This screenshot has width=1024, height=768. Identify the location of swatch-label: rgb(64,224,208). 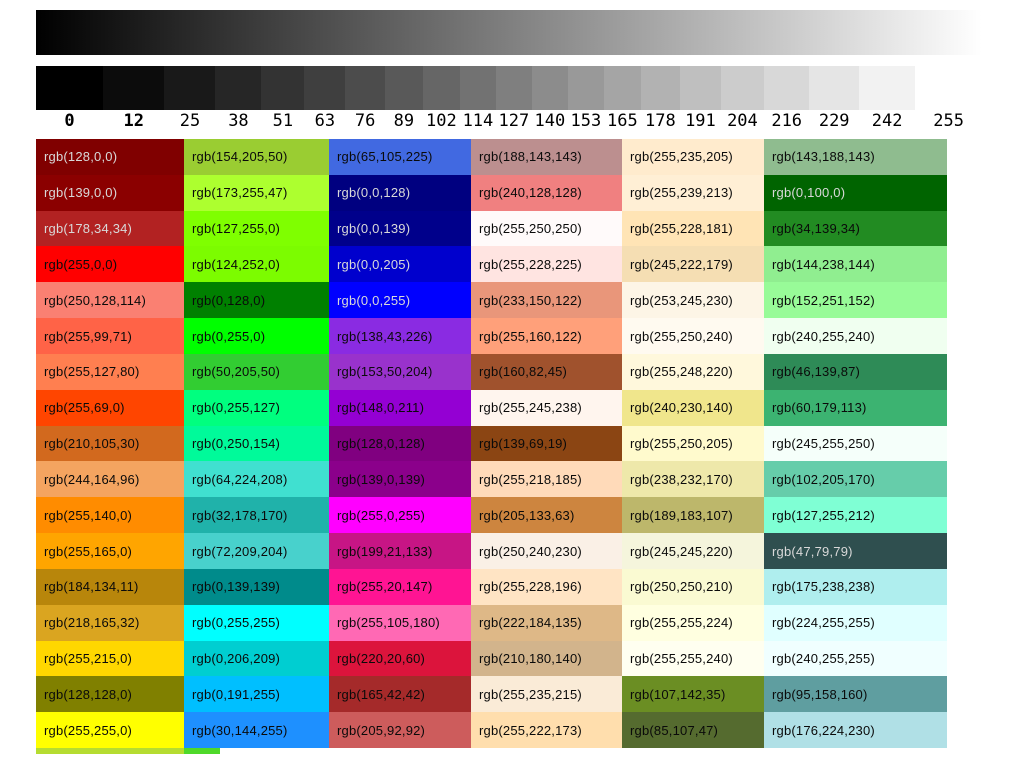
(240, 479).